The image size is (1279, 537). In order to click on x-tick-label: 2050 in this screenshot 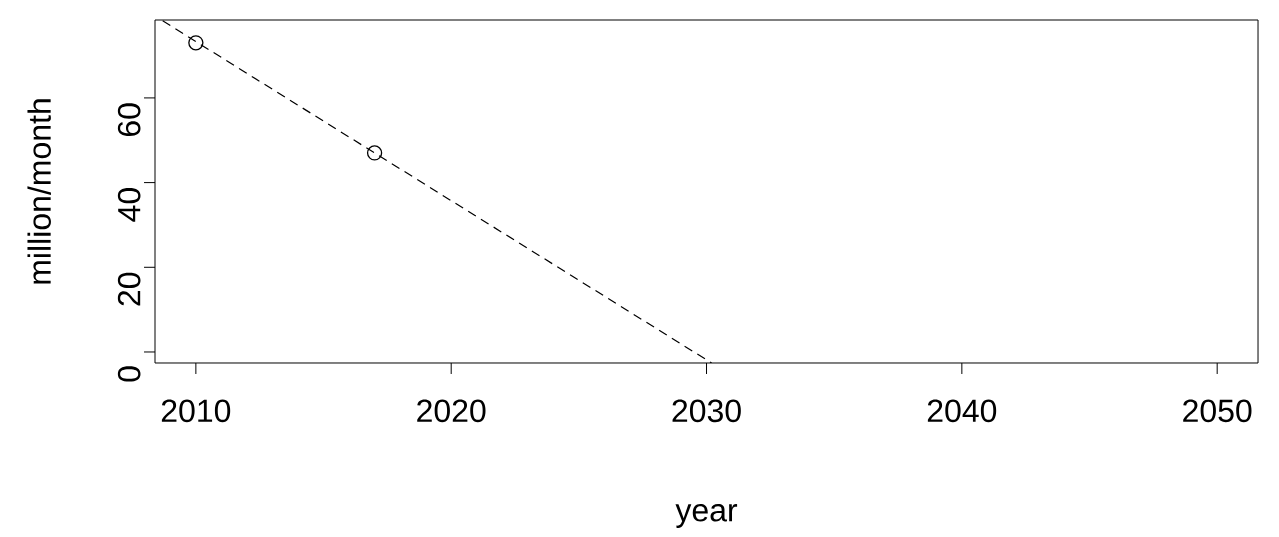, I will do `click(1217, 411)`.